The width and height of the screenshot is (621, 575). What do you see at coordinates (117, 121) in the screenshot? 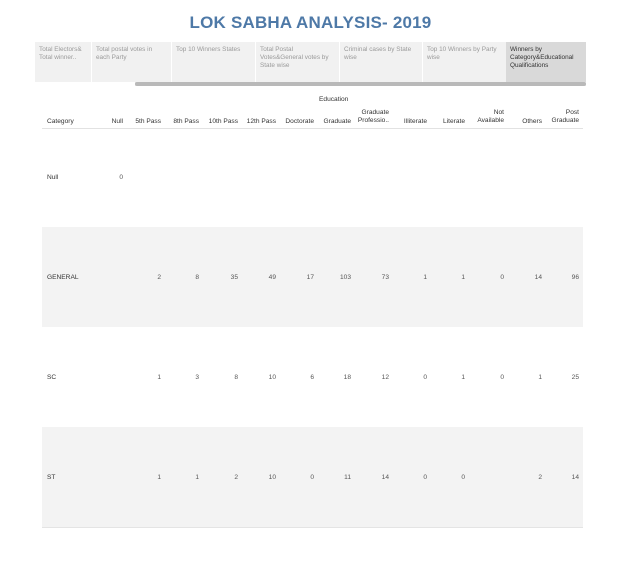
I see `col-header-null: Null` at bounding box center [117, 121].